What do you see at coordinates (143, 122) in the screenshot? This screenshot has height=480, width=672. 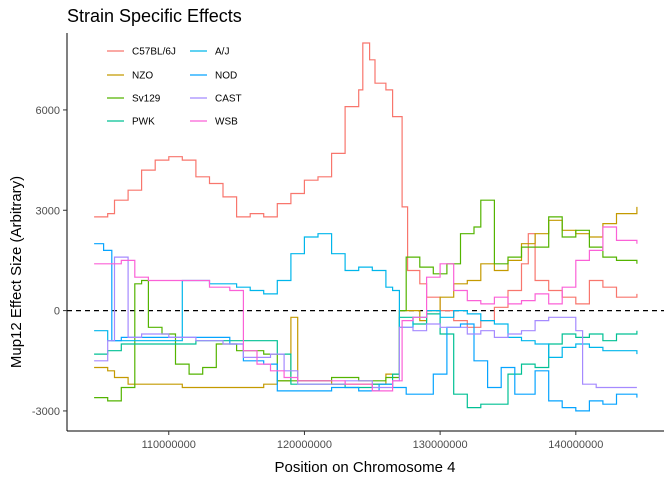 I see `legend-label-pwk: PWK` at bounding box center [143, 122].